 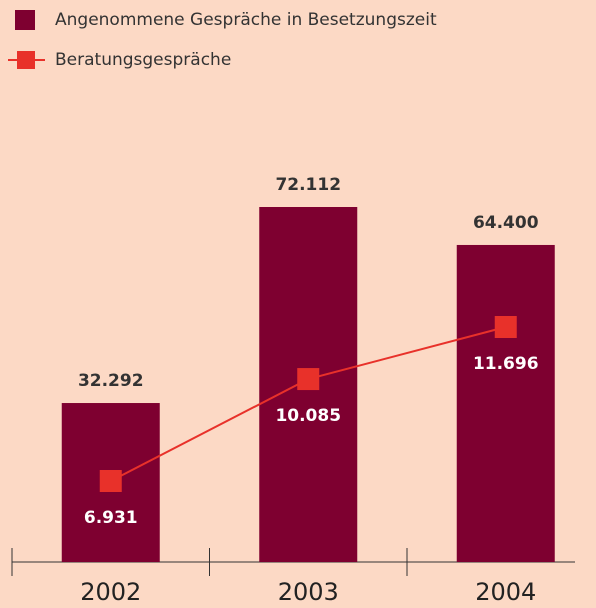 What do you see at coordinates (26, 60) in the screenshot?
I see `legend-marker` at bounding box center [26, 60].